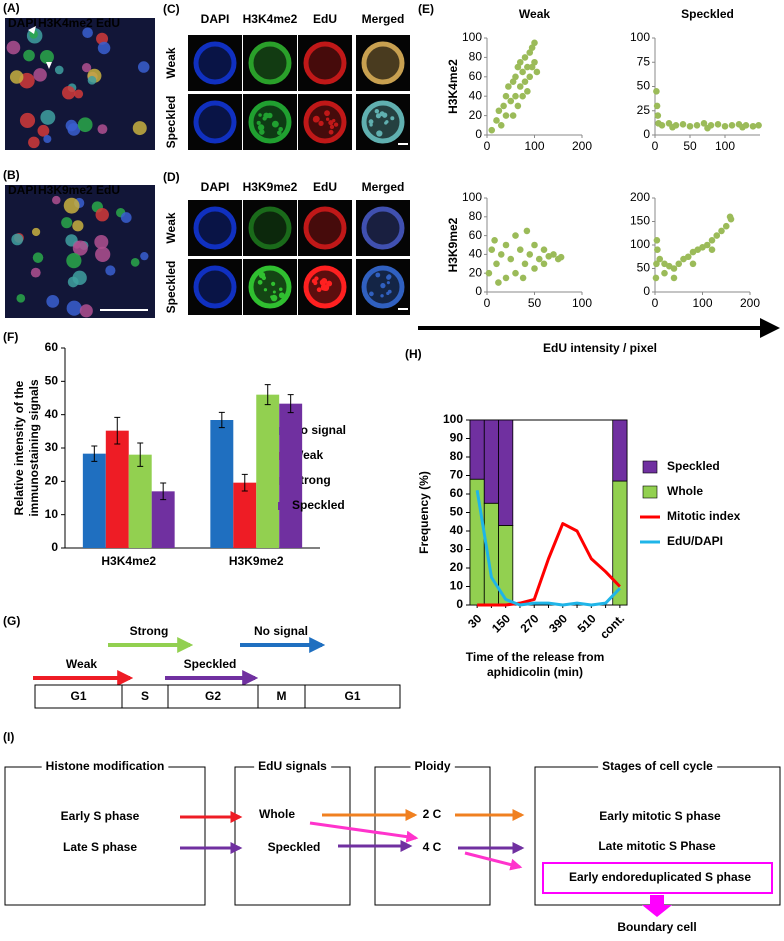 Image resolution: width=784 pixels, height=941 pixels. What do you see at coordinates (215, 187) in the screenshot?
I see `column-header: DAPI` at bounding box center [215, 187].